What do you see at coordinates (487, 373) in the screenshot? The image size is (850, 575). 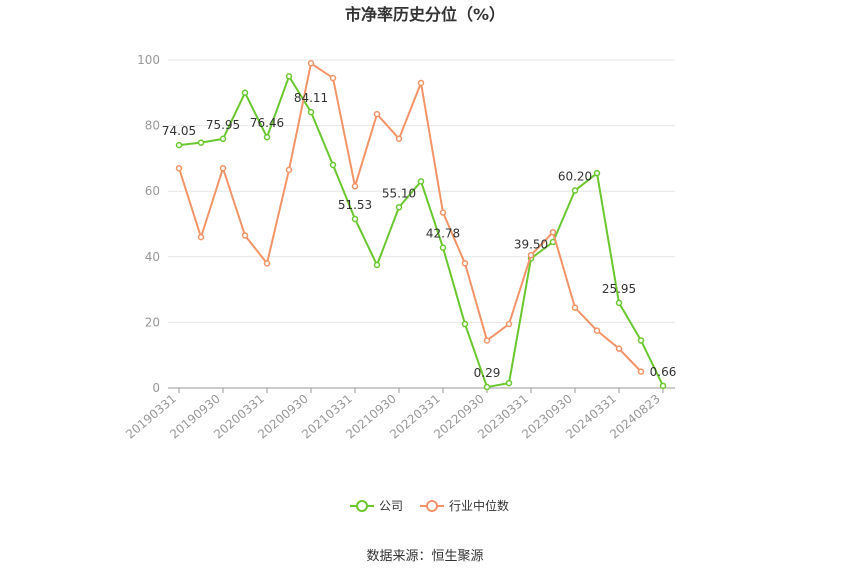 I see `data-label: 0.29` at bounding box center [487, 373].